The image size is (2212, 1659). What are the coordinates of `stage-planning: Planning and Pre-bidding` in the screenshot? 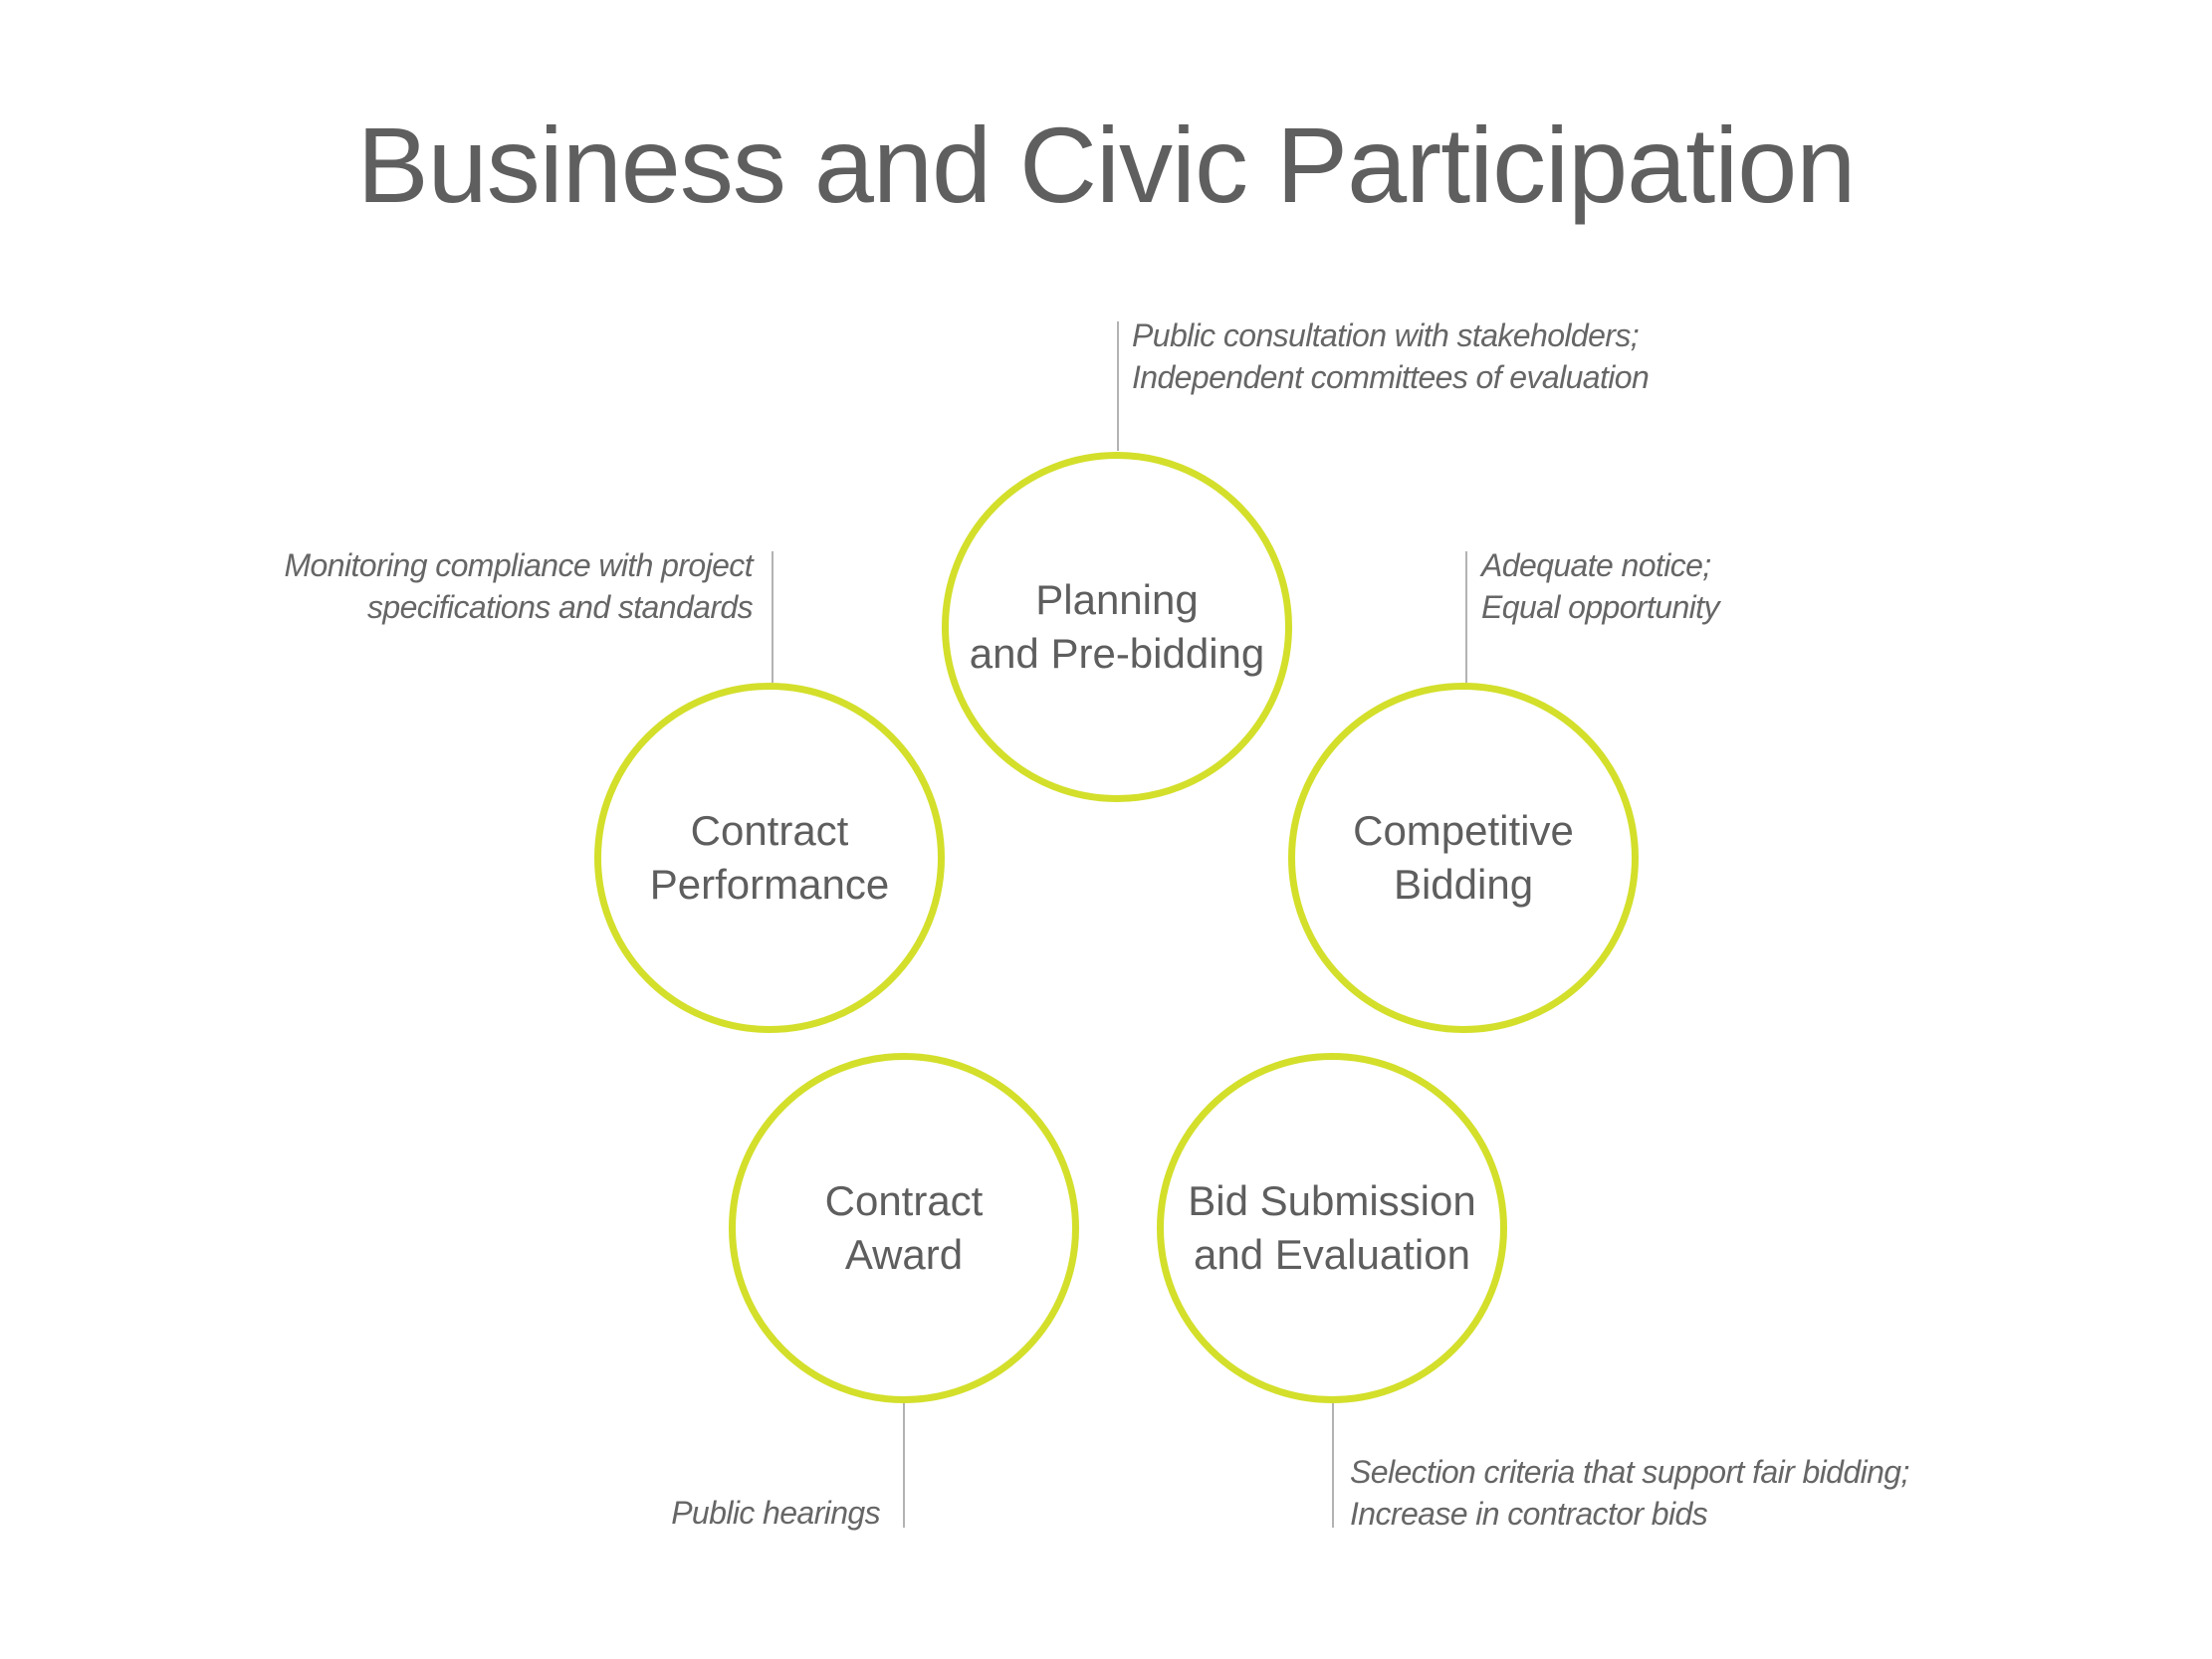 It's located at (1117, 627).